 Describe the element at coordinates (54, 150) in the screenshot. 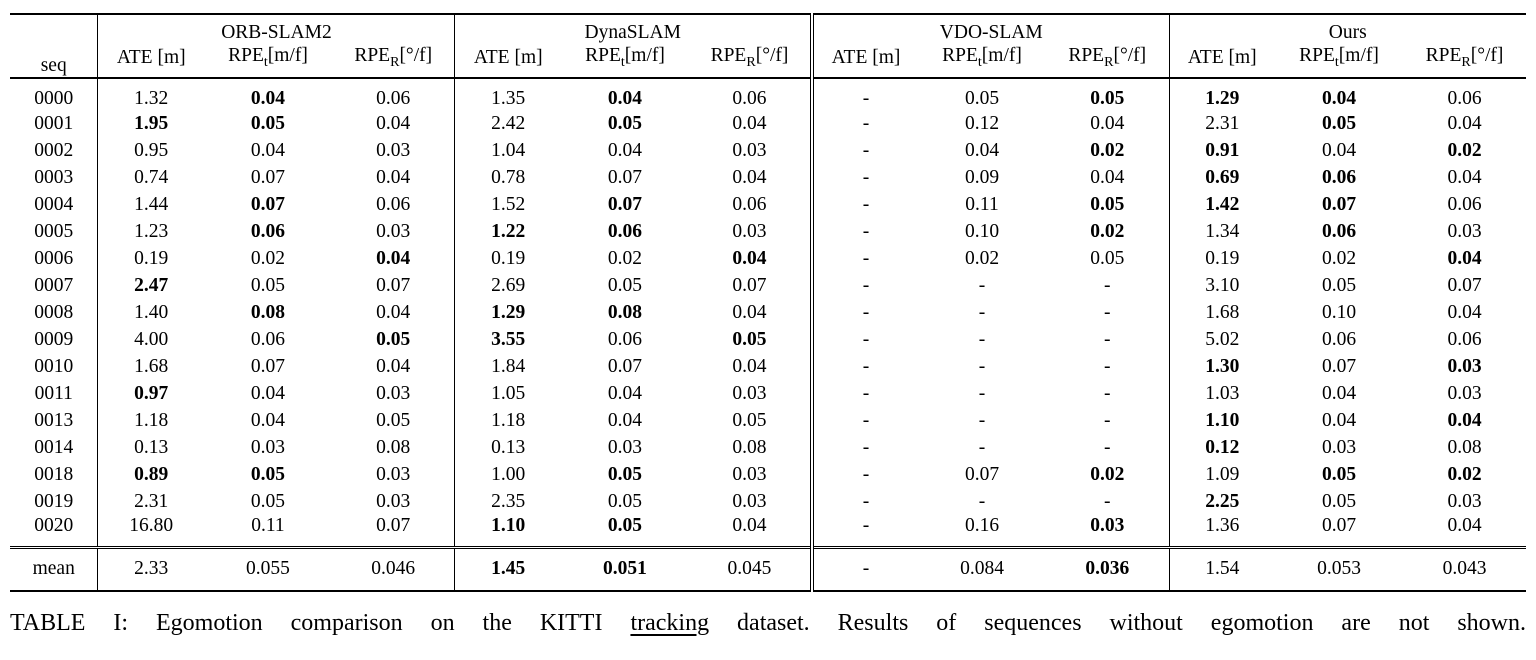

I see `seq-cell: 0002` at that location.